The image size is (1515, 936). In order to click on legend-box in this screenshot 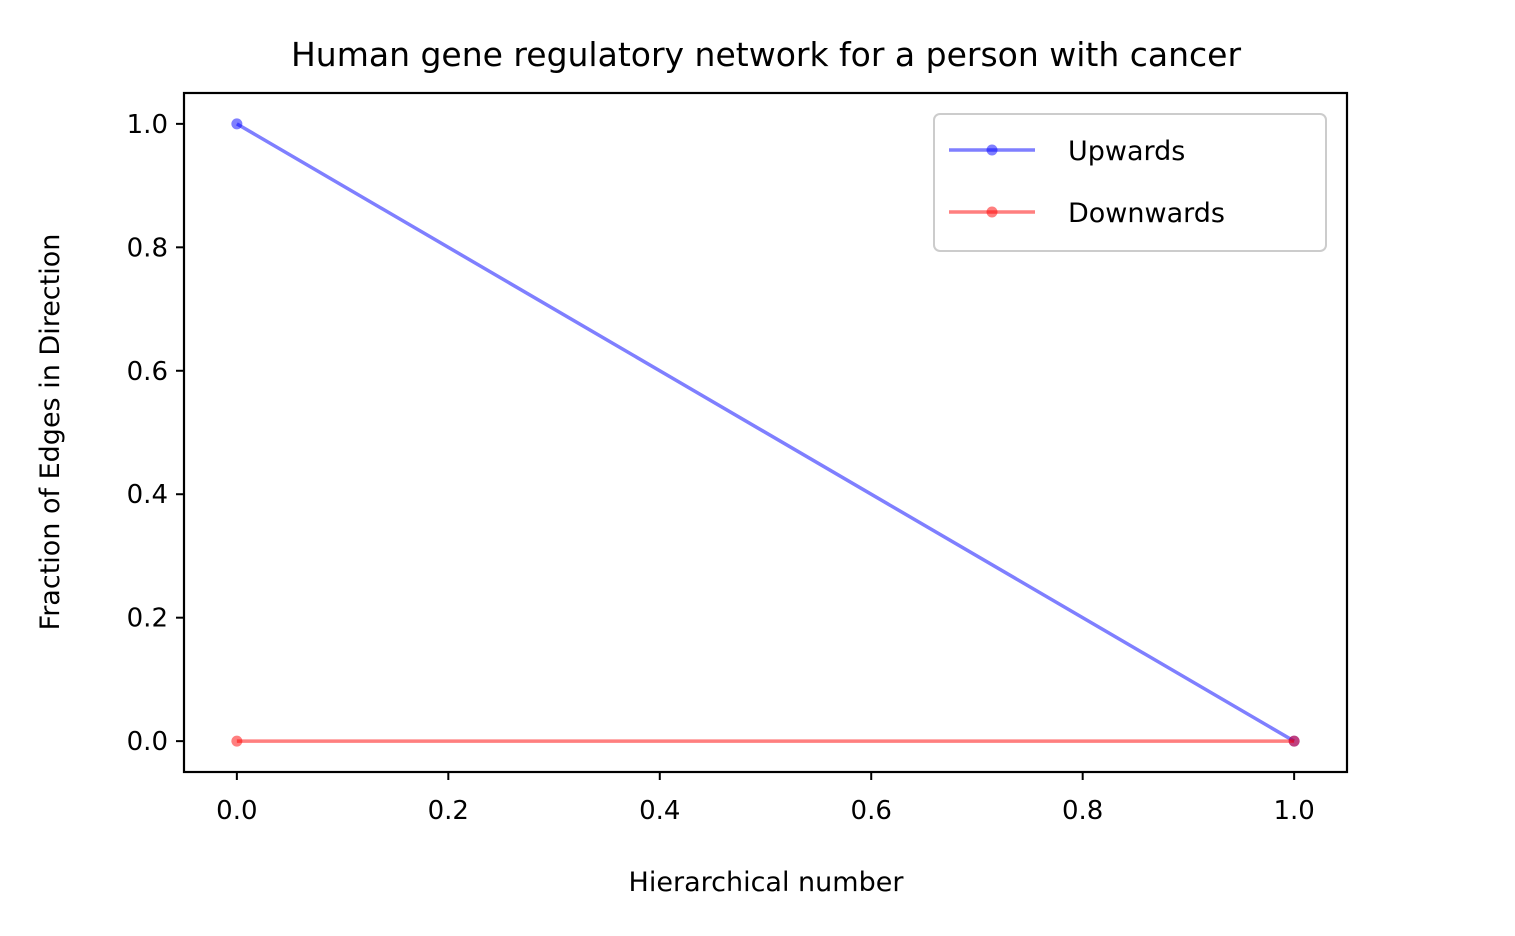, I will do `click(1130, 182)`.